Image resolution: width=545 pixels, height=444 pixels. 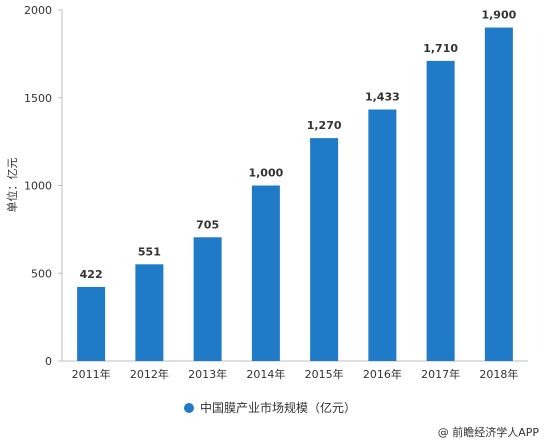 What do you see at coordinates (489, 432) in the screenshot?
I see `source-credit: @ 前瞻经济学人APP` at bounding box center [489, 432].